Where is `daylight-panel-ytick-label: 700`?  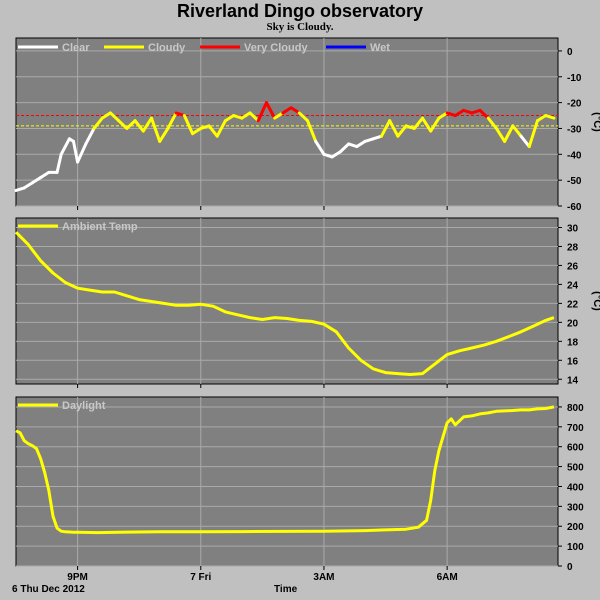
daylight-panel-ytick-label: 700 is located at coordinates (575, 428).